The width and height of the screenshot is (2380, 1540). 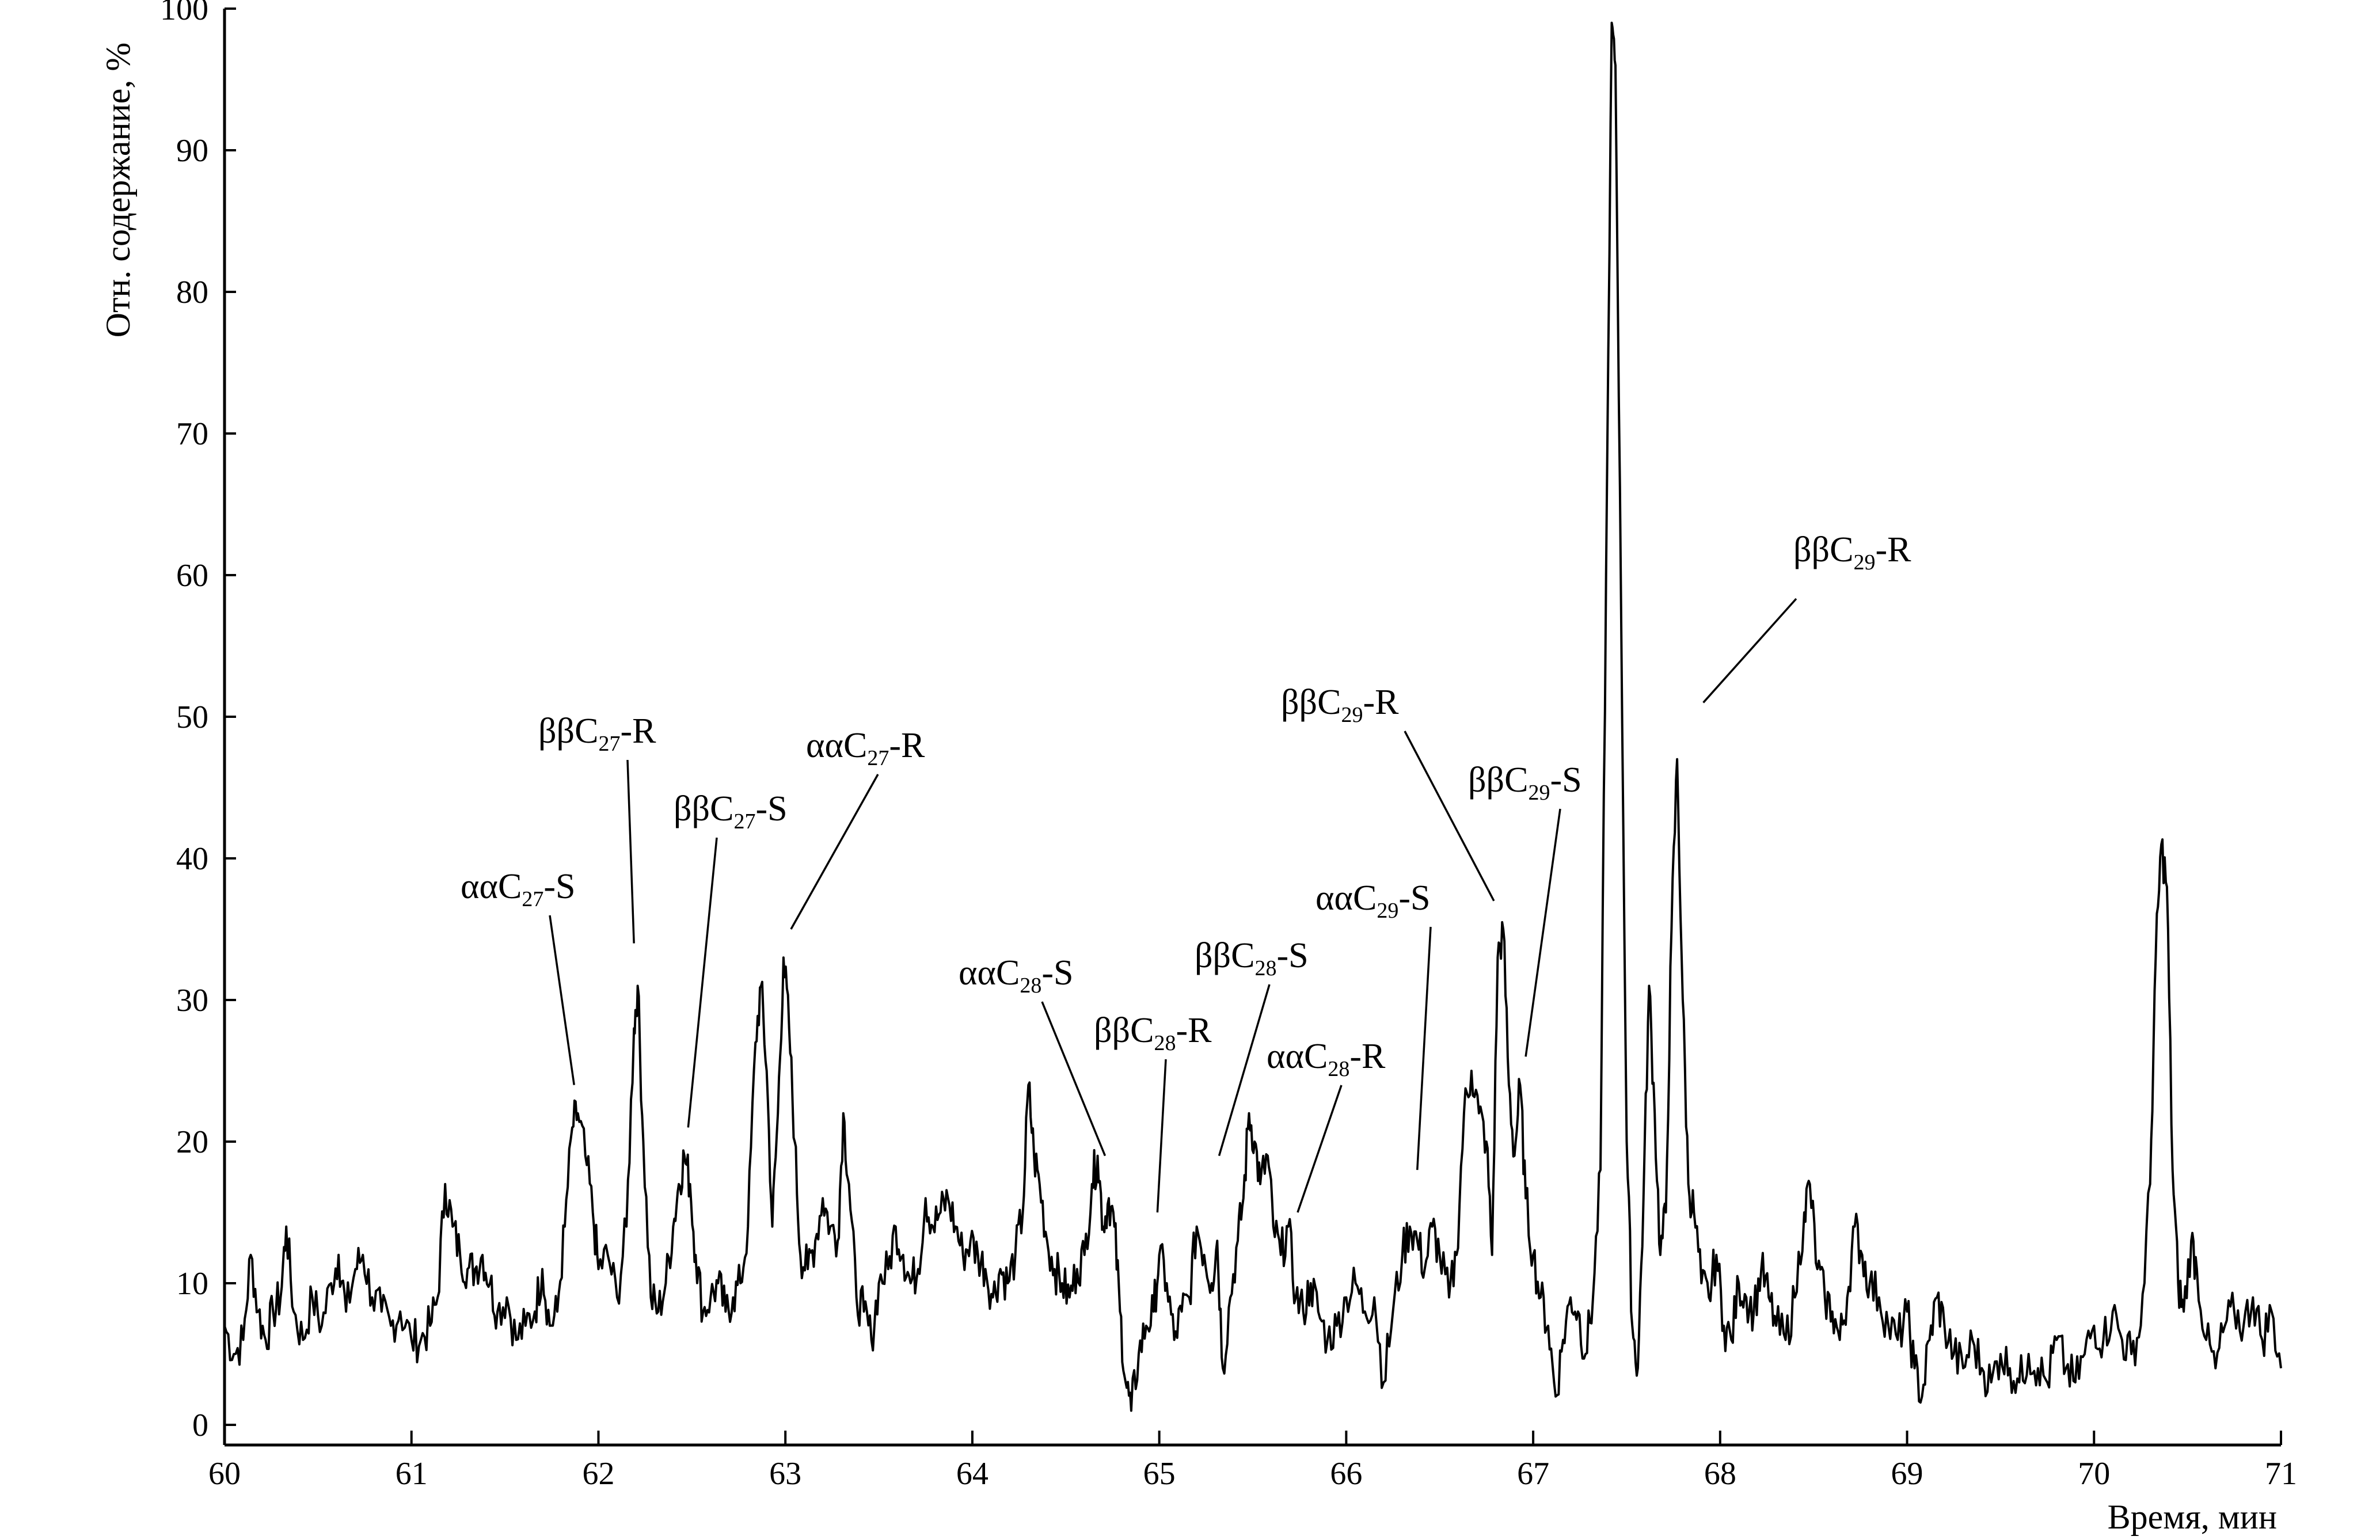 I want to click on annotation-label: ααC27-S, so click(x=518, y=889).